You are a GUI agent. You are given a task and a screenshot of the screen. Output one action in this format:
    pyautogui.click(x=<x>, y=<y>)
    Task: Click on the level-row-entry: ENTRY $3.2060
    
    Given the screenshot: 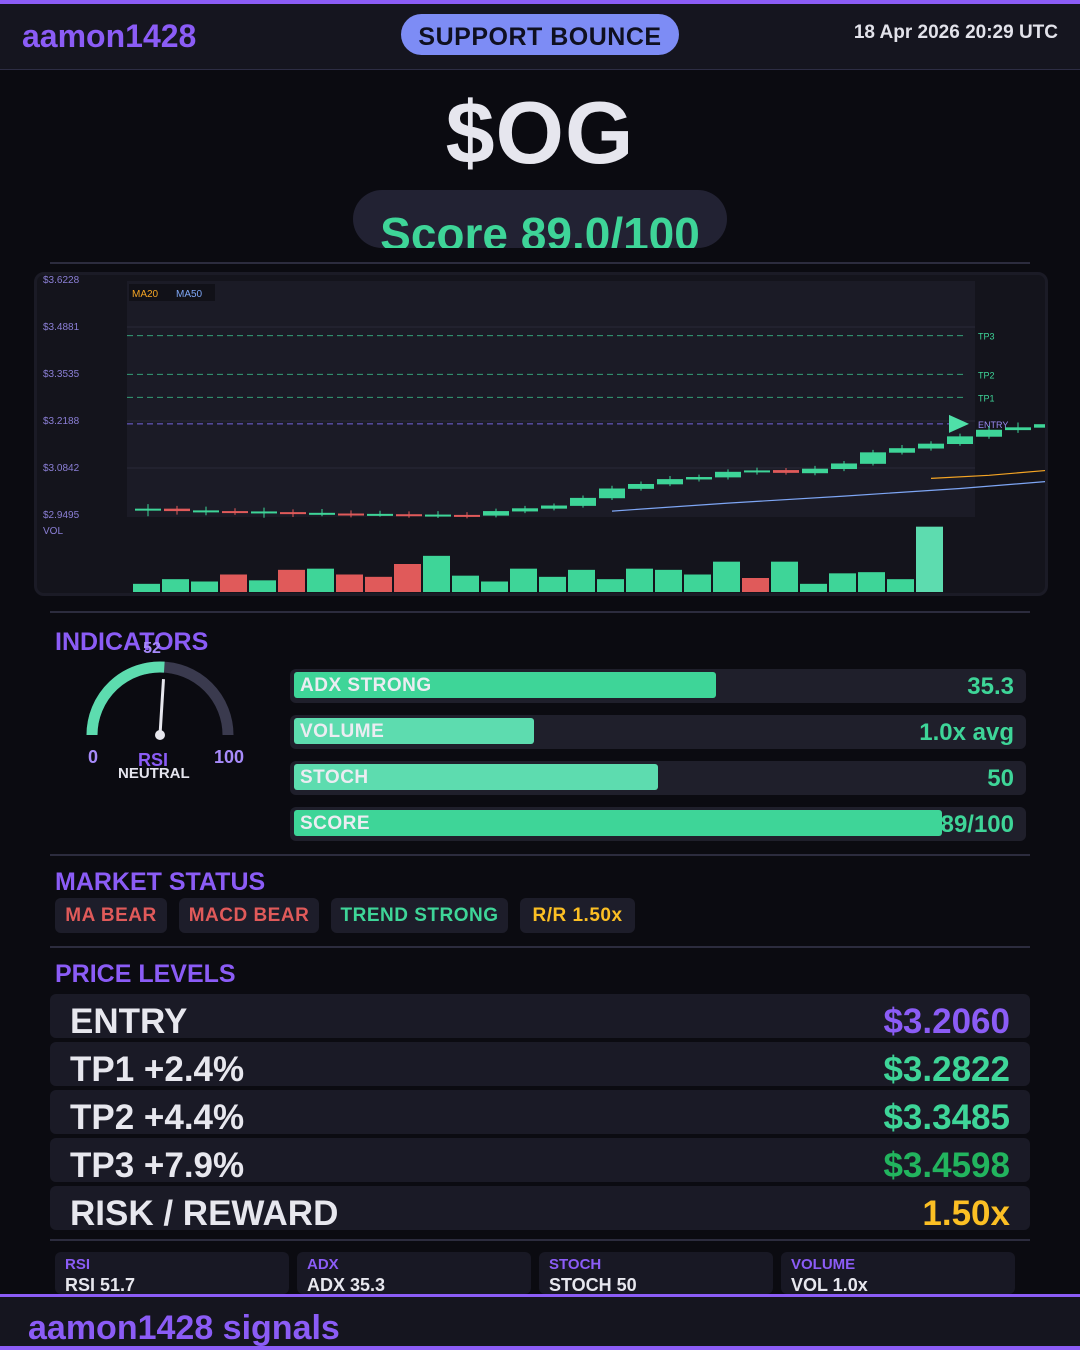 What is the action you would take?
    pyautogui.click(x=540, y=1017)
    